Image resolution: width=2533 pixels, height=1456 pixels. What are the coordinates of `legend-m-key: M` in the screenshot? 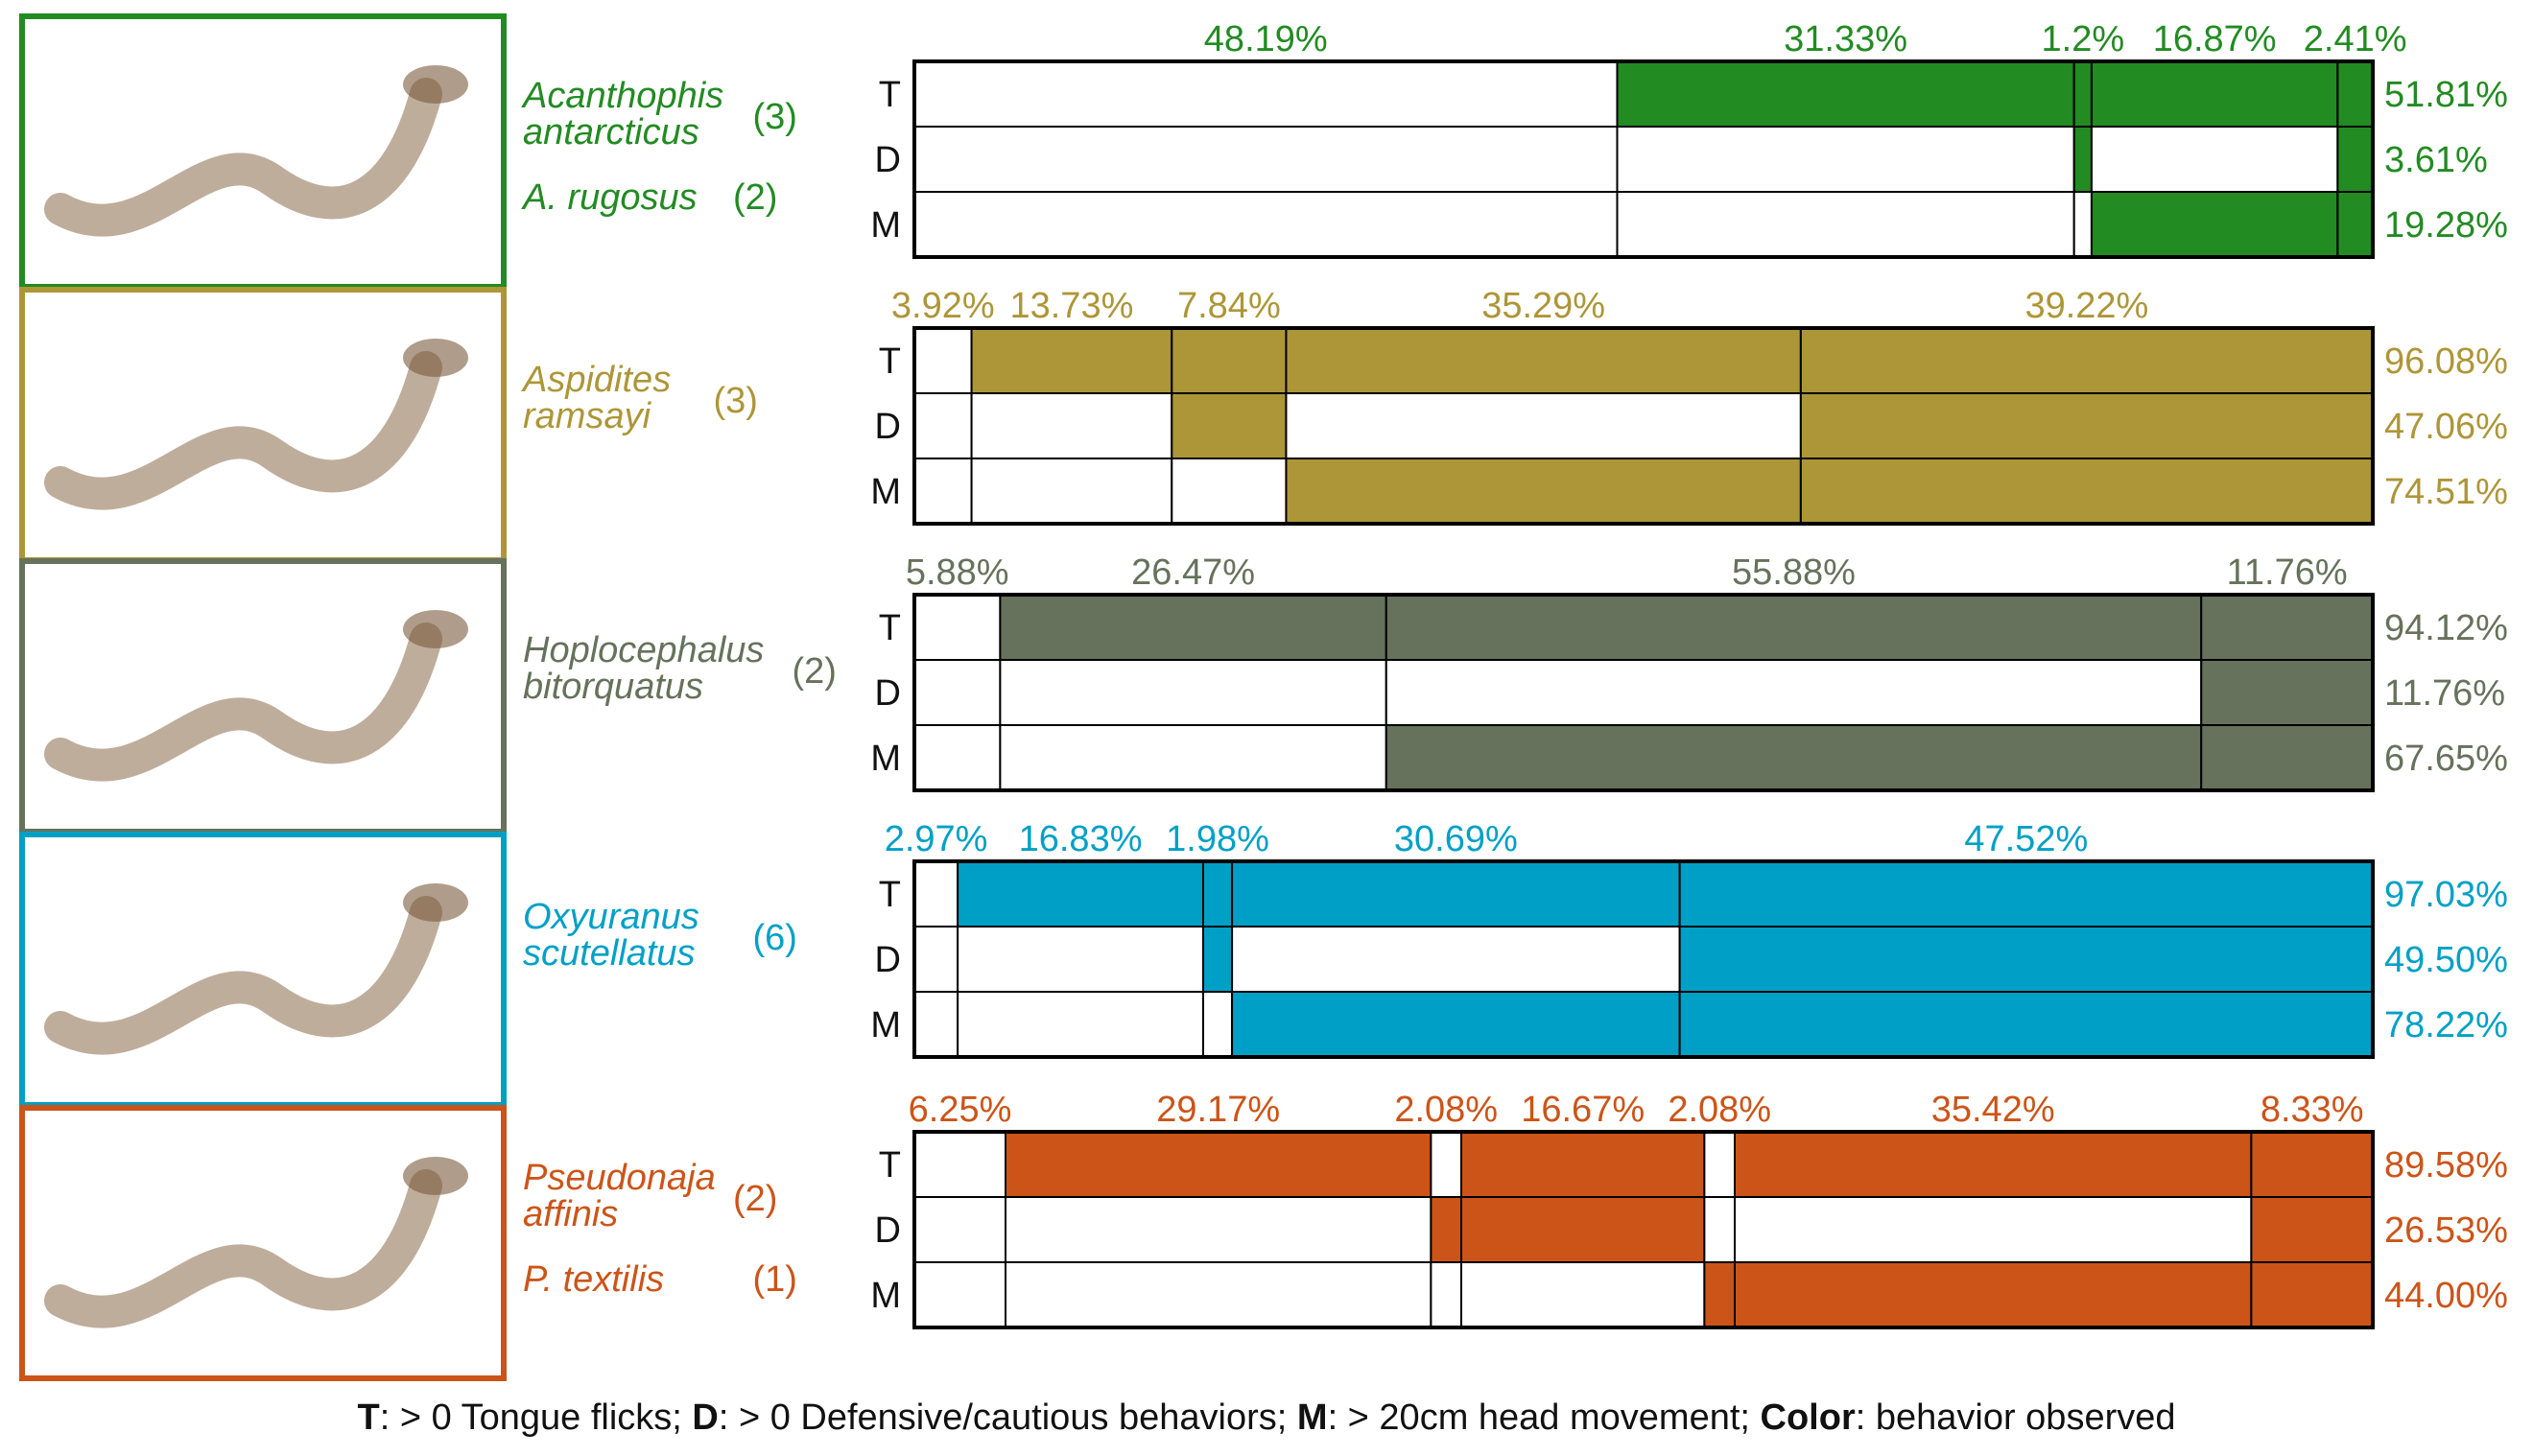 It's located at (1312, 1418).